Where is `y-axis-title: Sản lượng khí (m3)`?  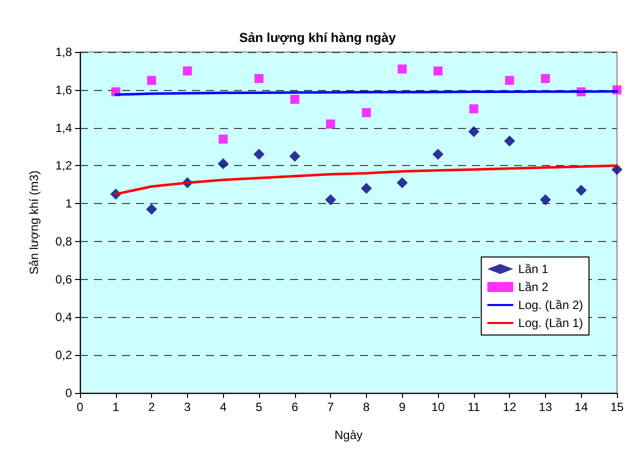 y-axis-title: Sản lượng khí (m3) is located at coordinates (34, 222).